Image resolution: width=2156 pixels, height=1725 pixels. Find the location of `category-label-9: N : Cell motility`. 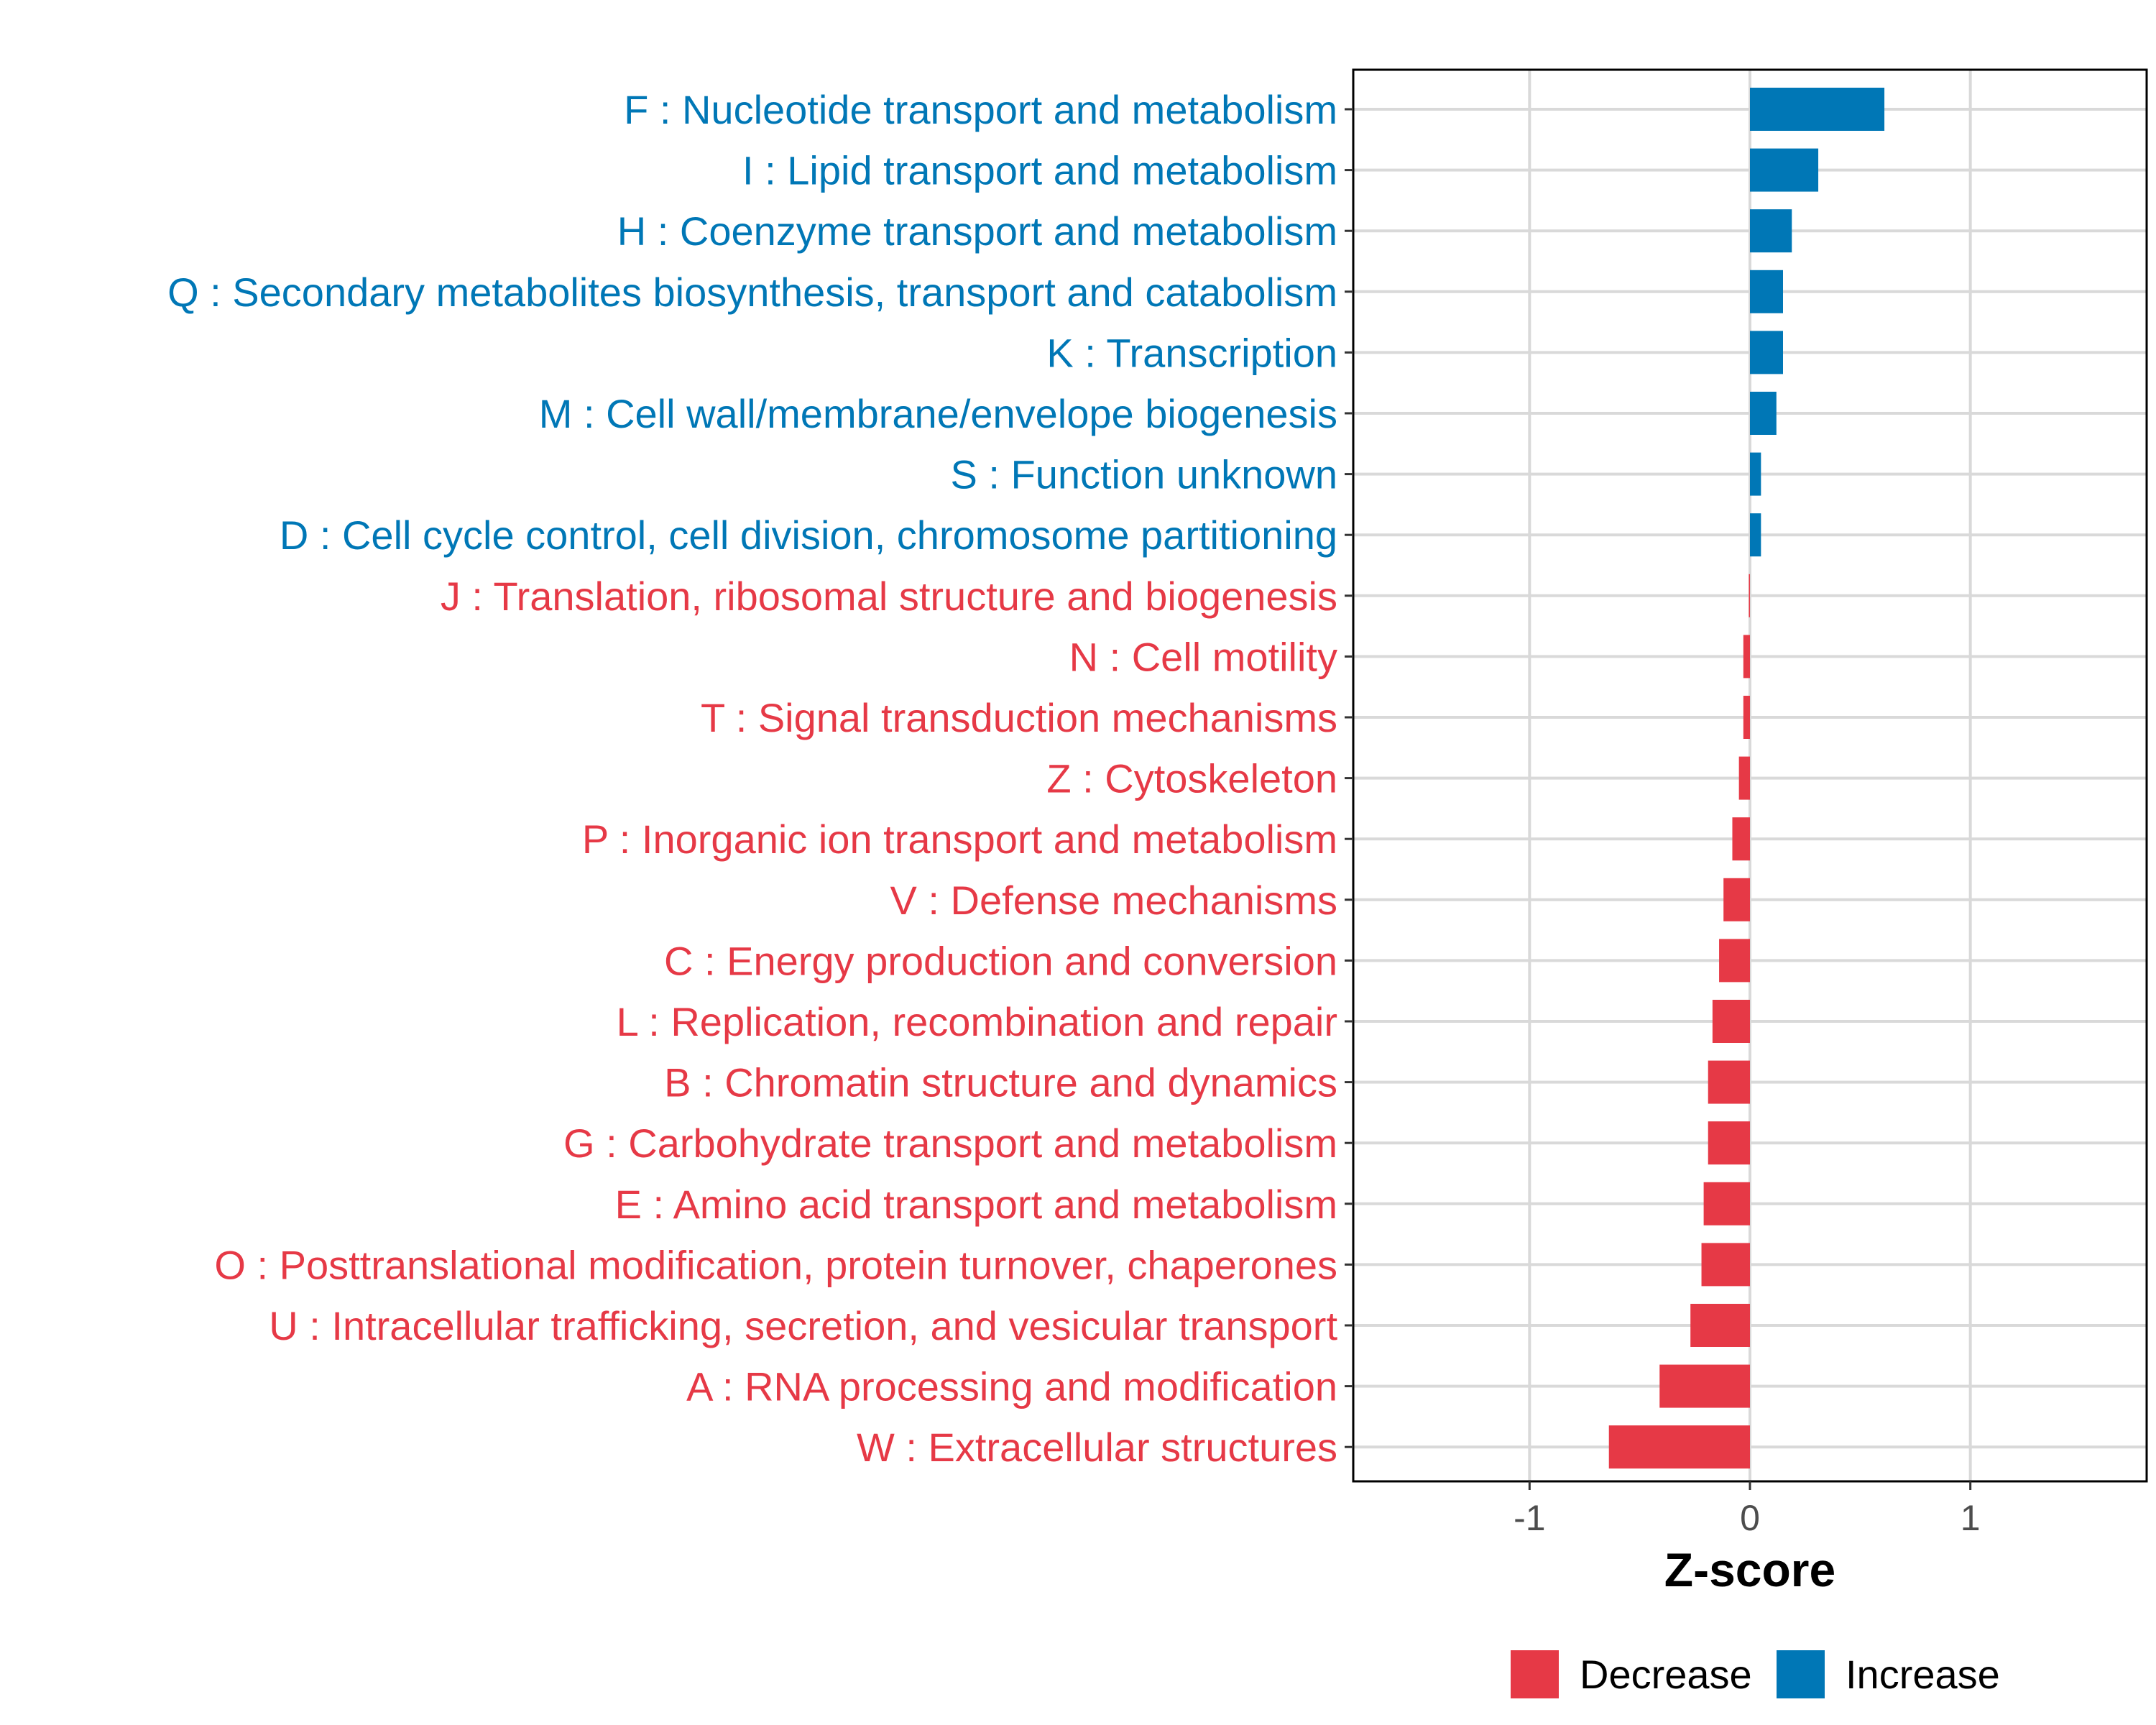

category-label-9: N : Cell motility is located at coordinates (1203, 656).